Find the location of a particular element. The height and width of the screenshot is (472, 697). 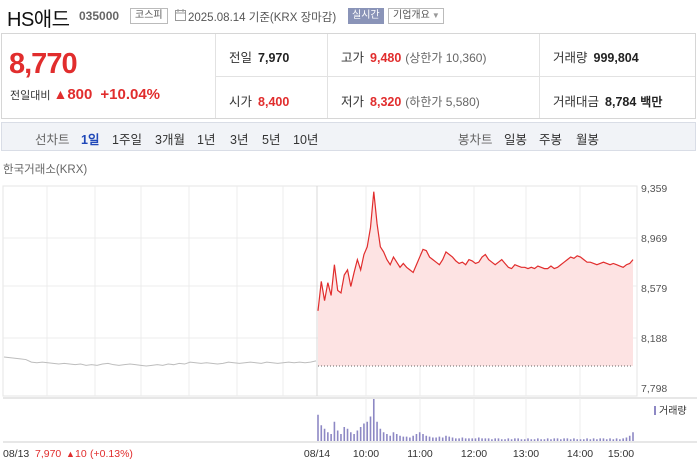

prev-info-arrow: ▲ is located at coordinates (70, 454).